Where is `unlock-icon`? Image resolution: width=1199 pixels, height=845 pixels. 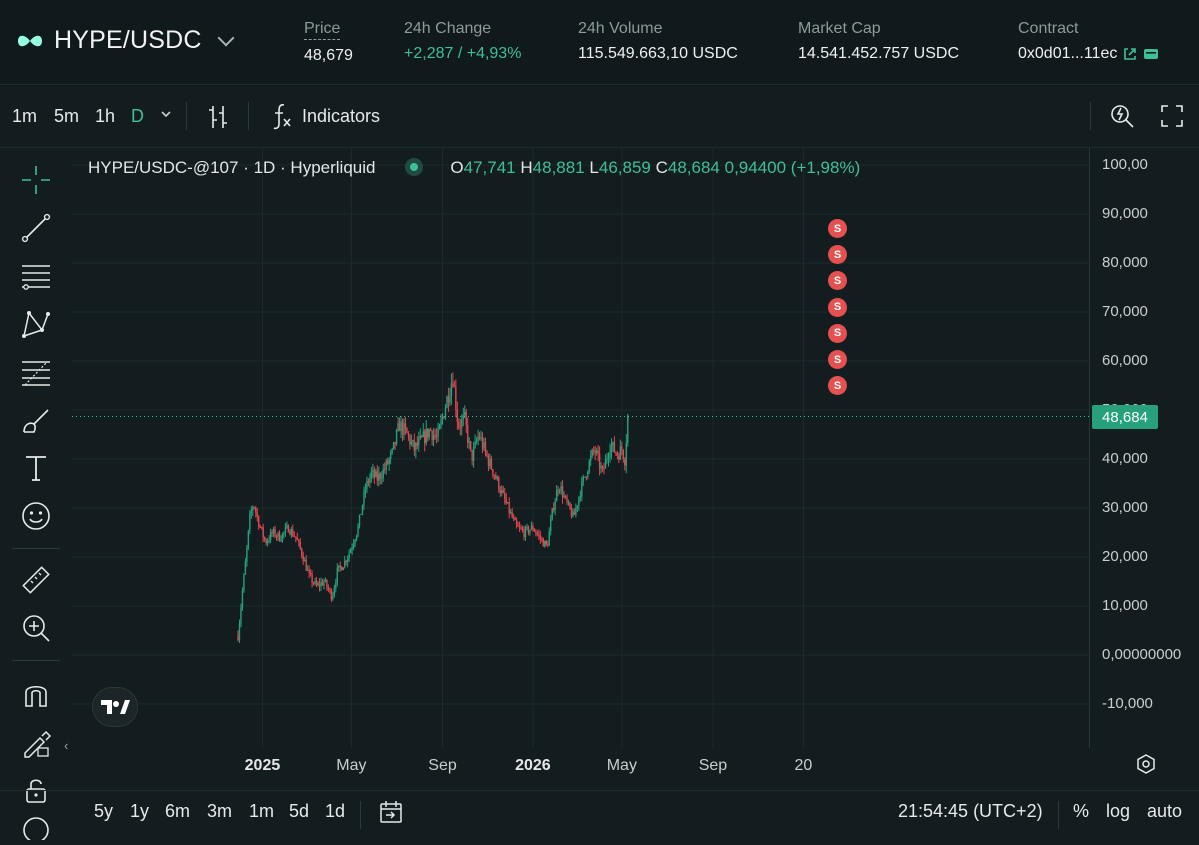 unlock-icon is located at coordinates (36, 790).